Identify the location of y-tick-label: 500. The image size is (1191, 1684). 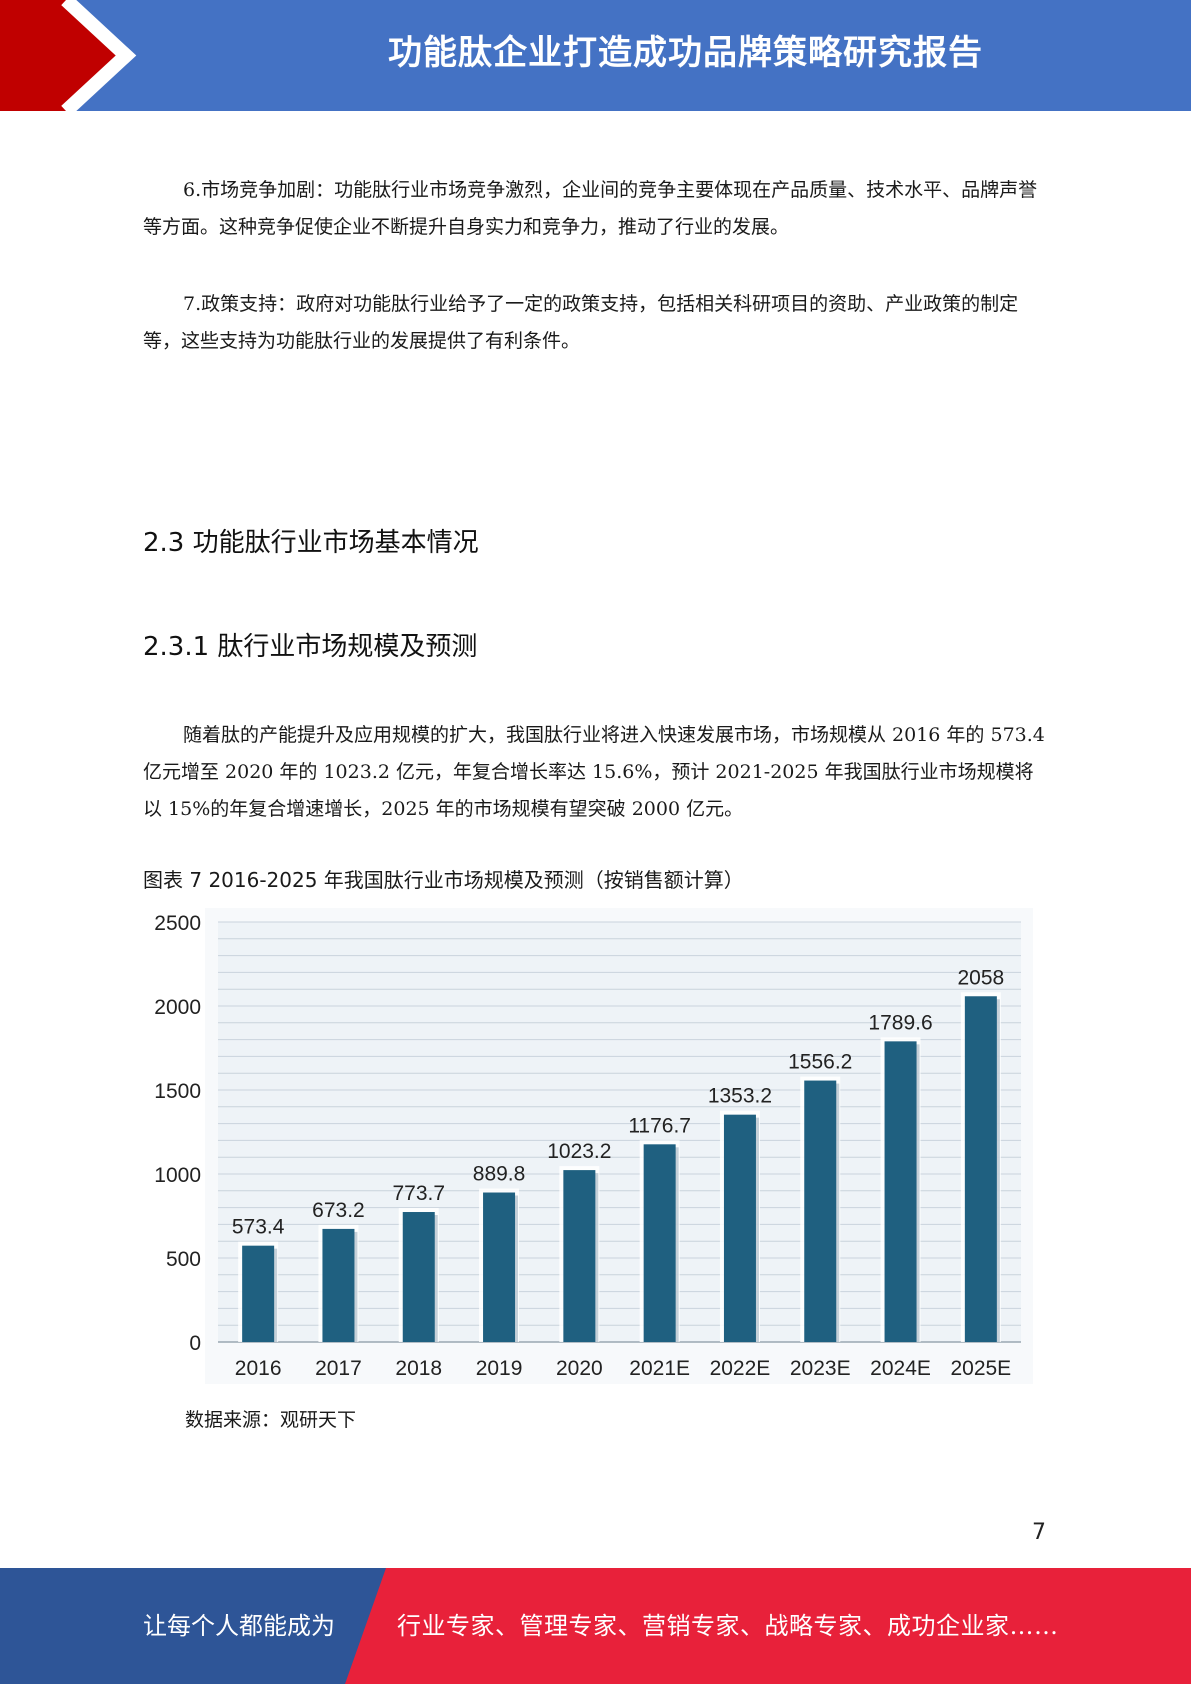
(183, 1259).